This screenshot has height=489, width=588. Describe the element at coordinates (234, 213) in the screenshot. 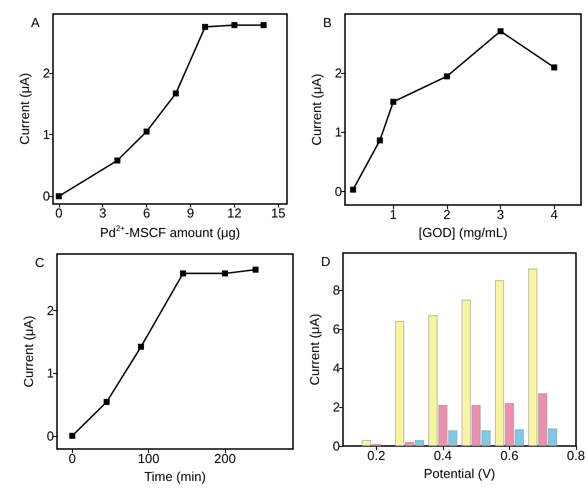

I see `x-tick-label: 12` at that location.